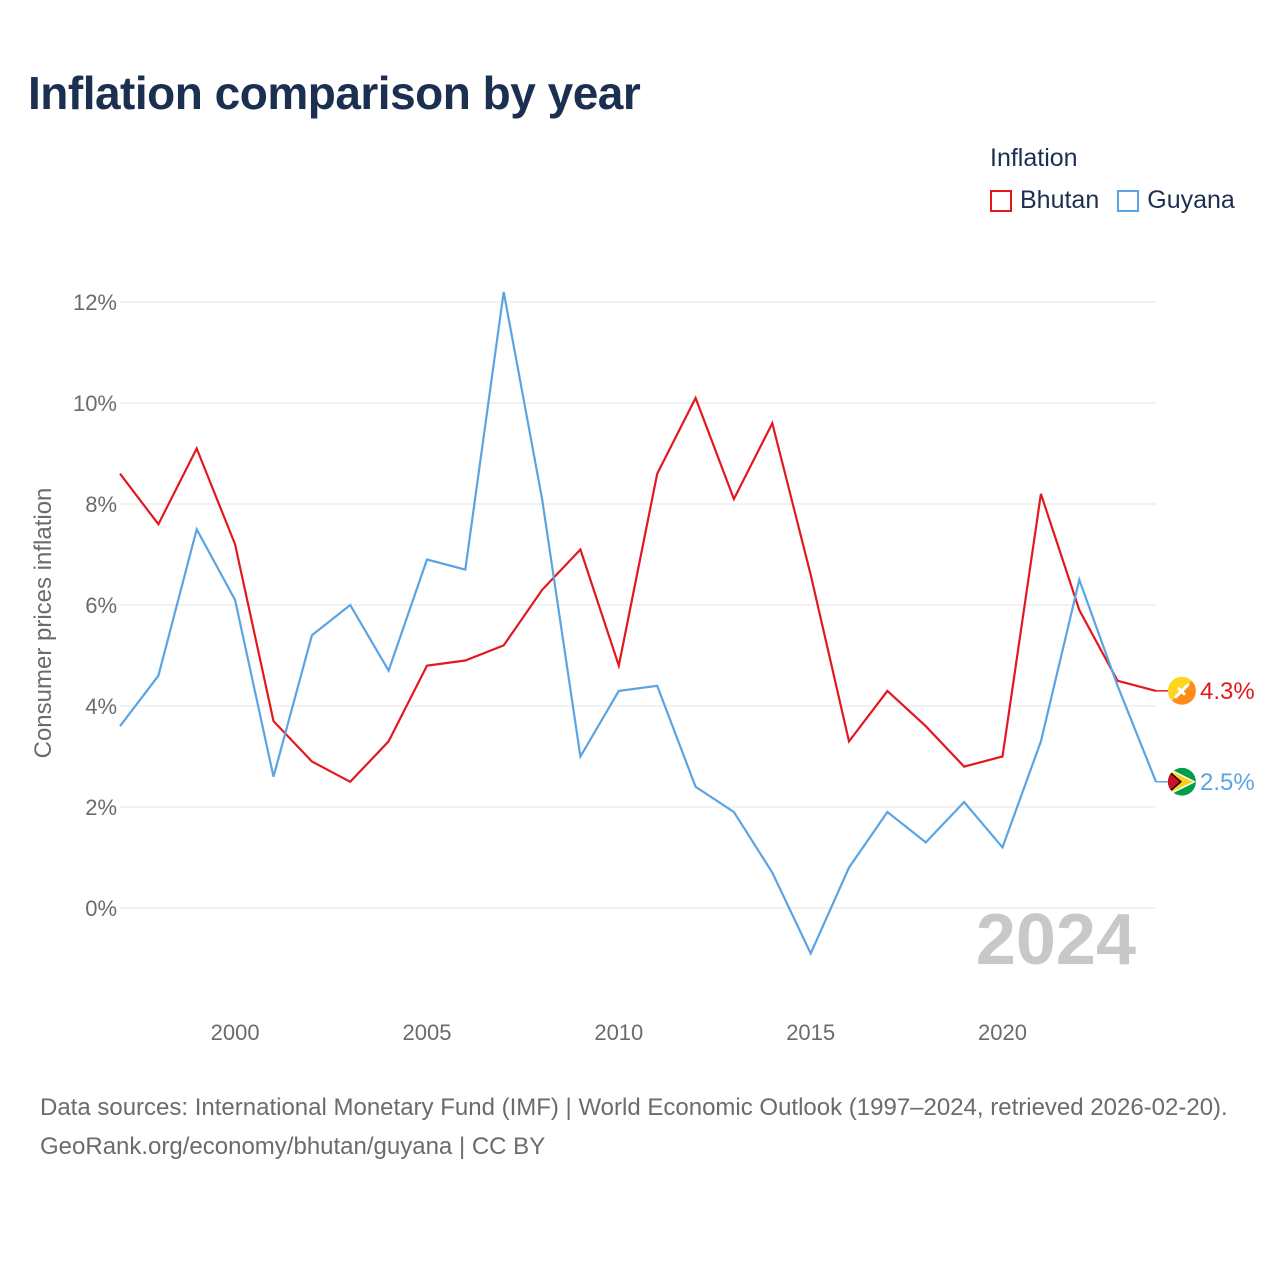 The width and height of the screenshot is (1280, 1280). What do you see at coordinates (1182, 690) in the screenshot?
I see `bhutan-flag-icon` at bounding box center [1182, 690].